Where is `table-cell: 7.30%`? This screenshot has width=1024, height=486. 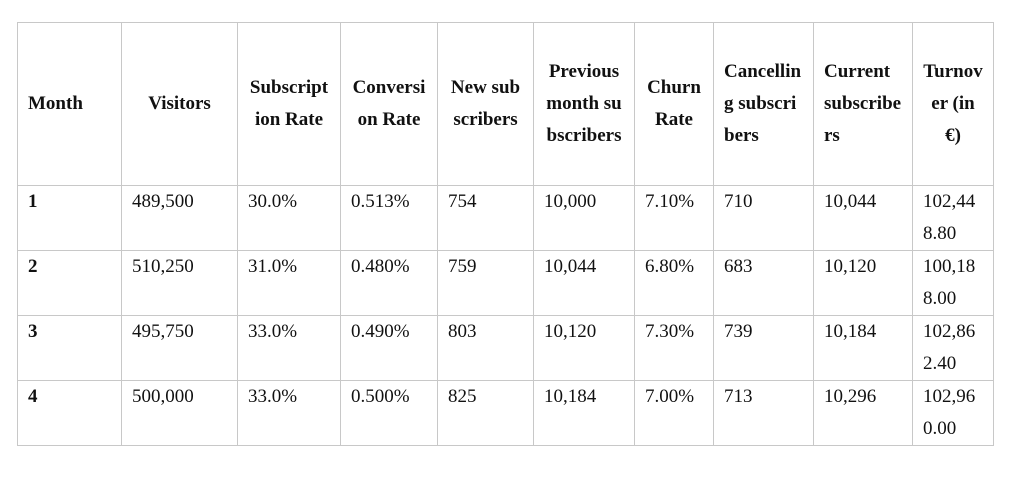
table-cell: 7.30% is located at coordinates (674, 348).